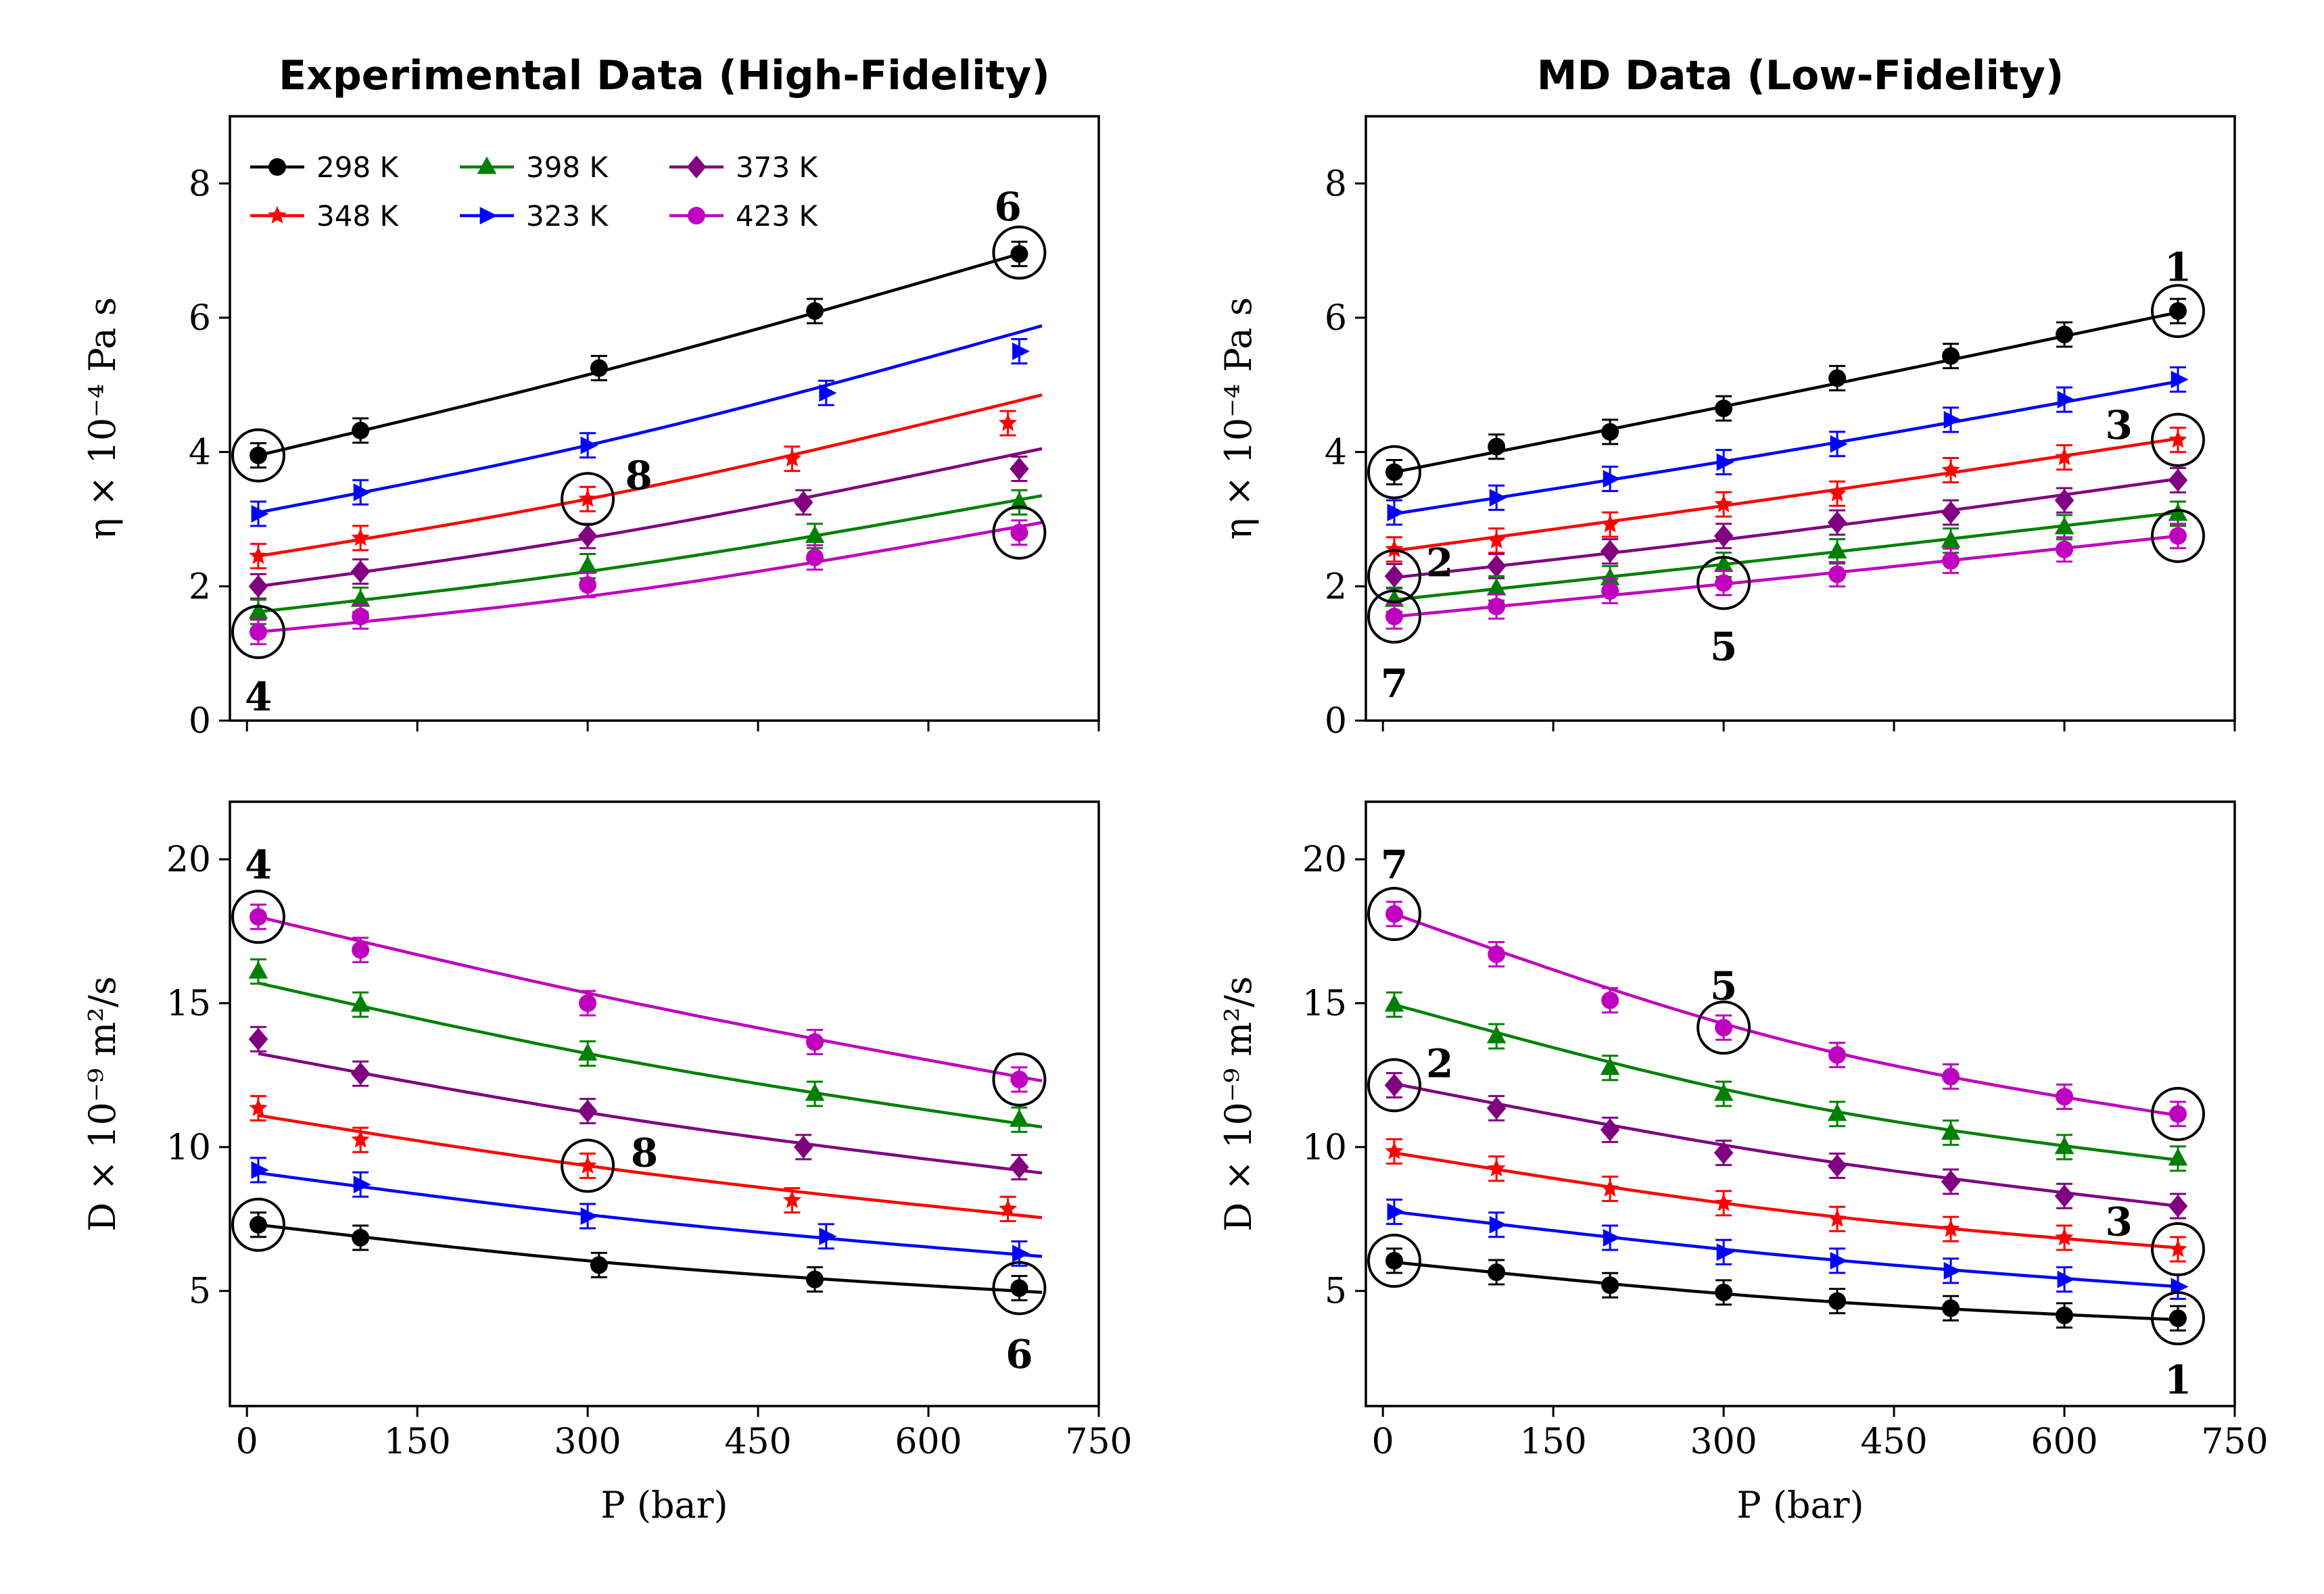 This screenshot has width=2324, height=1594. Describe the element at coordinates (534, 192) in the screenshot. I see `legend: 298 K 323 K 348 K 373 K 398 K 423 K` at that location.